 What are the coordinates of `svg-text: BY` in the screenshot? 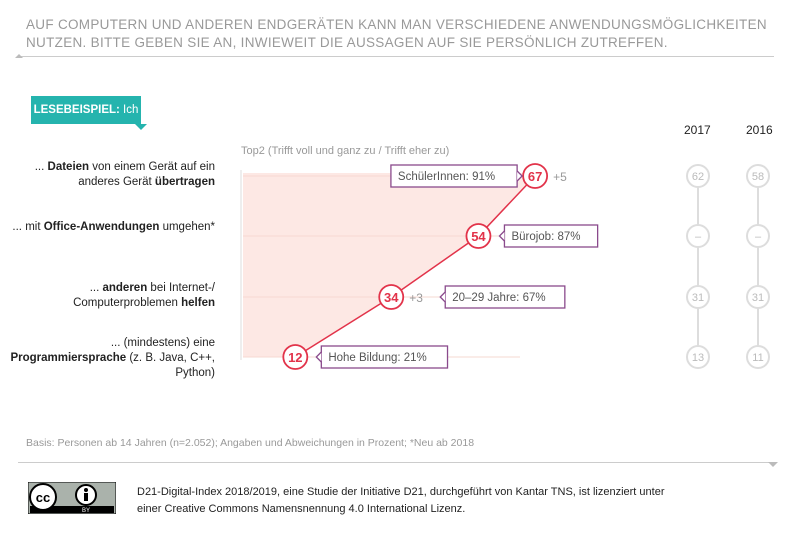 It's located at (86, 511).